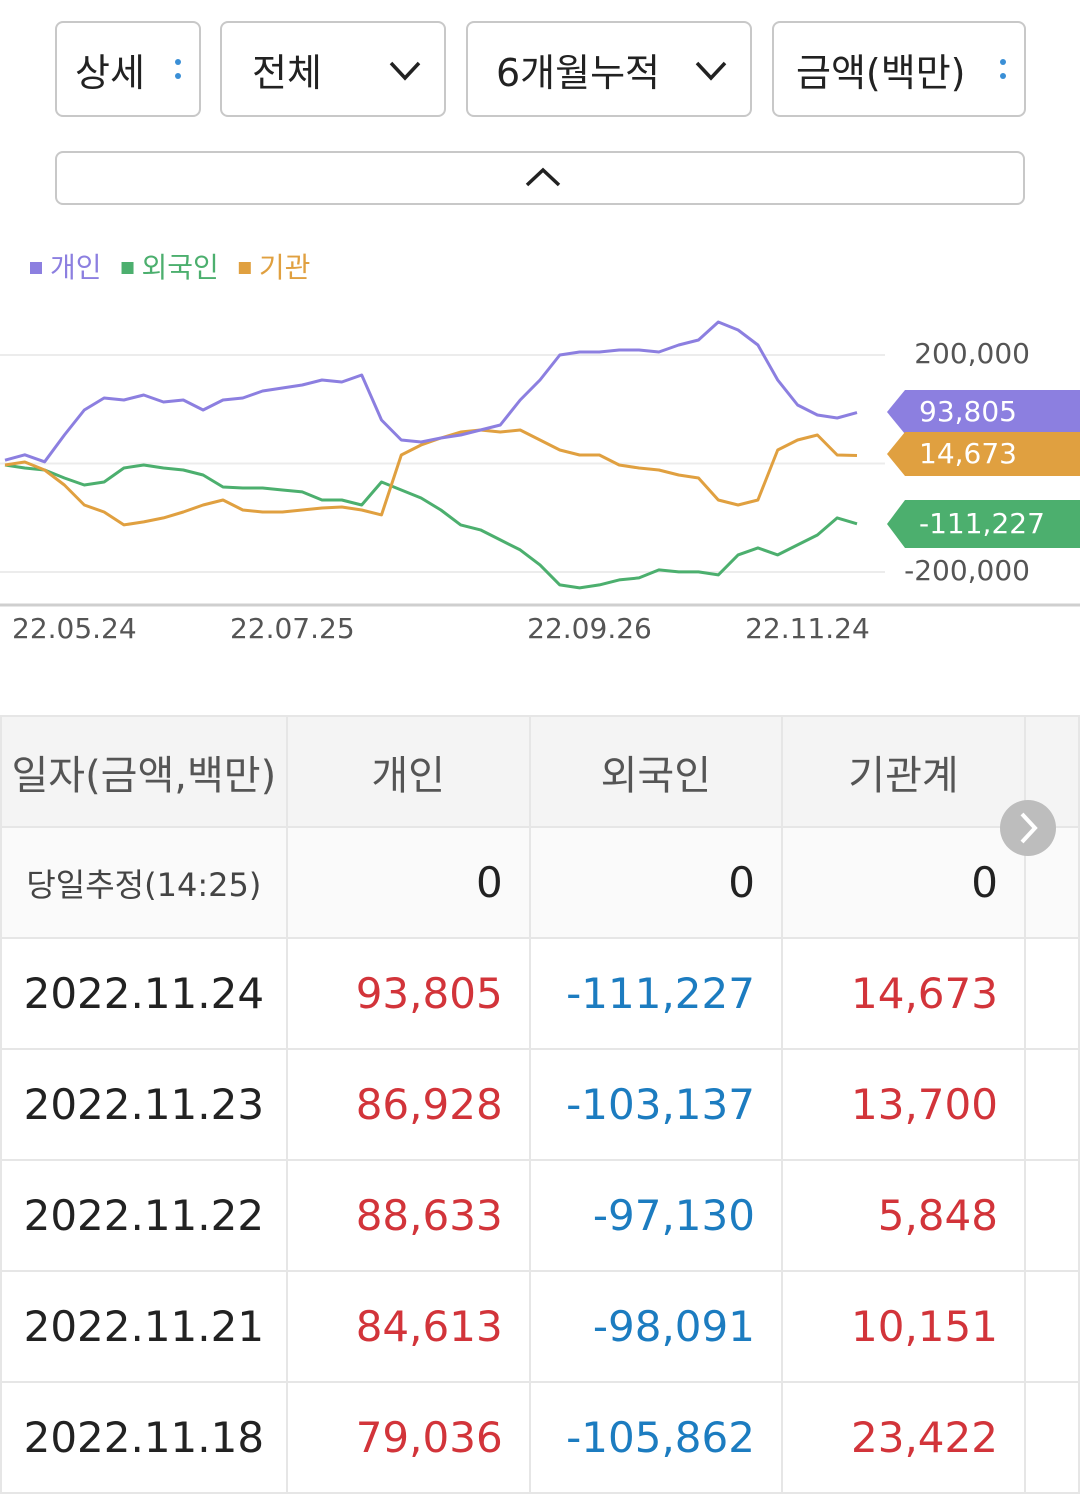 The width and height of the screenshot is (1080, 1509). I want to click on end-value-label: 93,805, so click(968, 411).